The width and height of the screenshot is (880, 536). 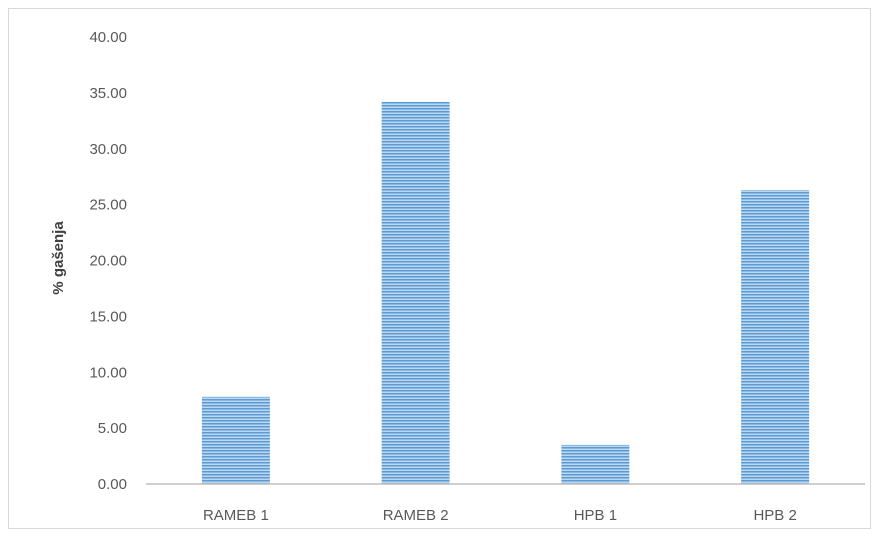 I want to click on y-tick-label: 5.00, so click(x=112, y=428).